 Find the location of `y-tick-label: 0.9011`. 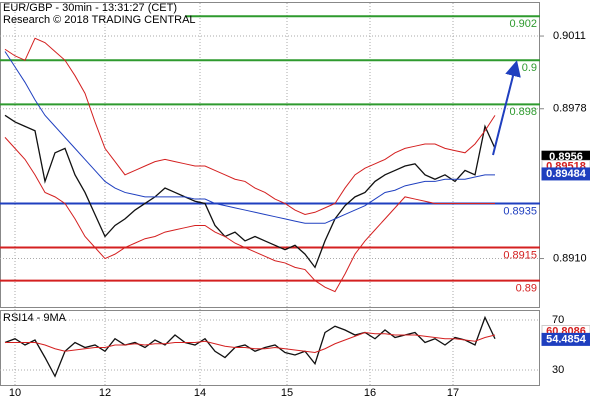

y-tick-label: 0.9011 is located at coordinates (569, 36).